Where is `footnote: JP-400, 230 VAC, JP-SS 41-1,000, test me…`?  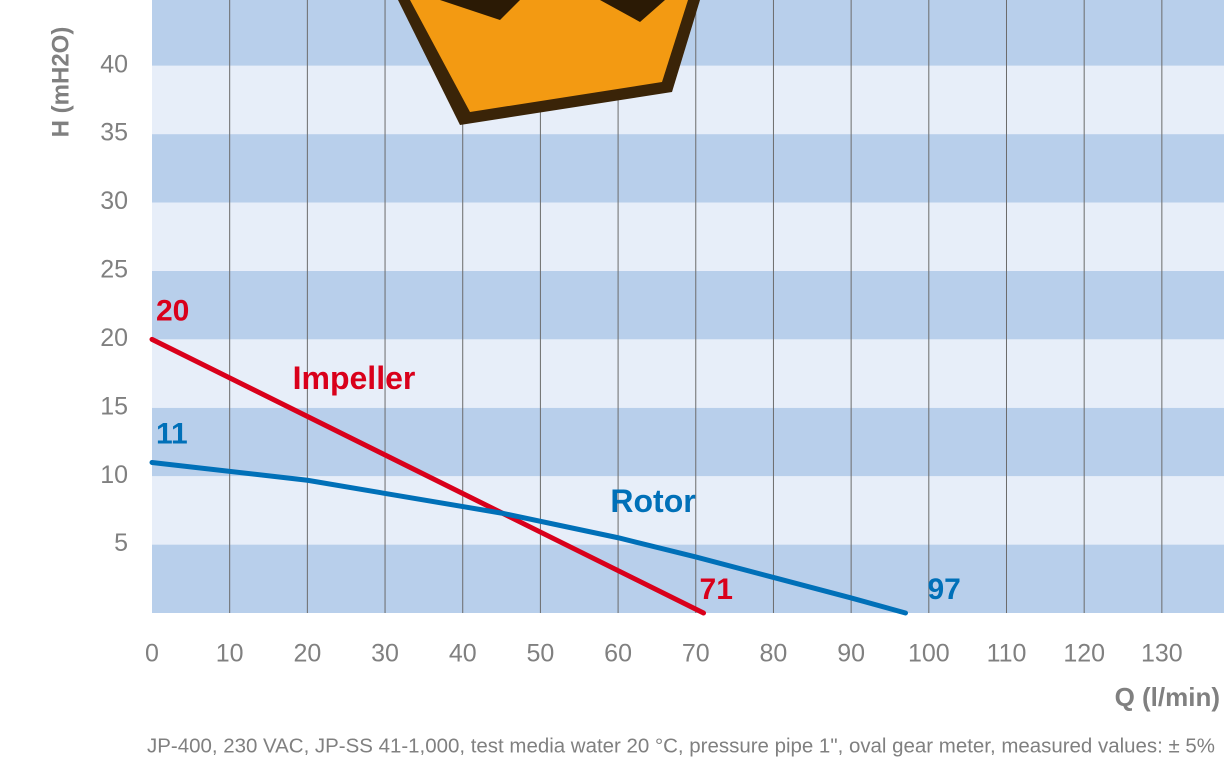
footnote: JP-400, 230 VAC, JP-SS 41-1,000, test me… is located at coordinates (681, 746).